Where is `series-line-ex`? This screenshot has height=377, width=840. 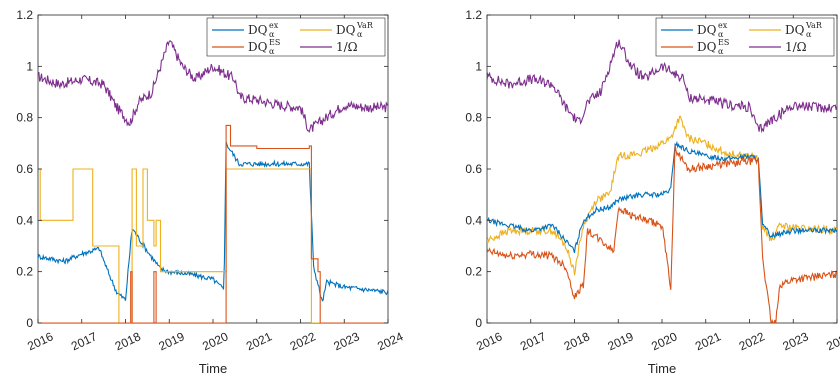
series-line-ex is located at coordinates (662, 197).